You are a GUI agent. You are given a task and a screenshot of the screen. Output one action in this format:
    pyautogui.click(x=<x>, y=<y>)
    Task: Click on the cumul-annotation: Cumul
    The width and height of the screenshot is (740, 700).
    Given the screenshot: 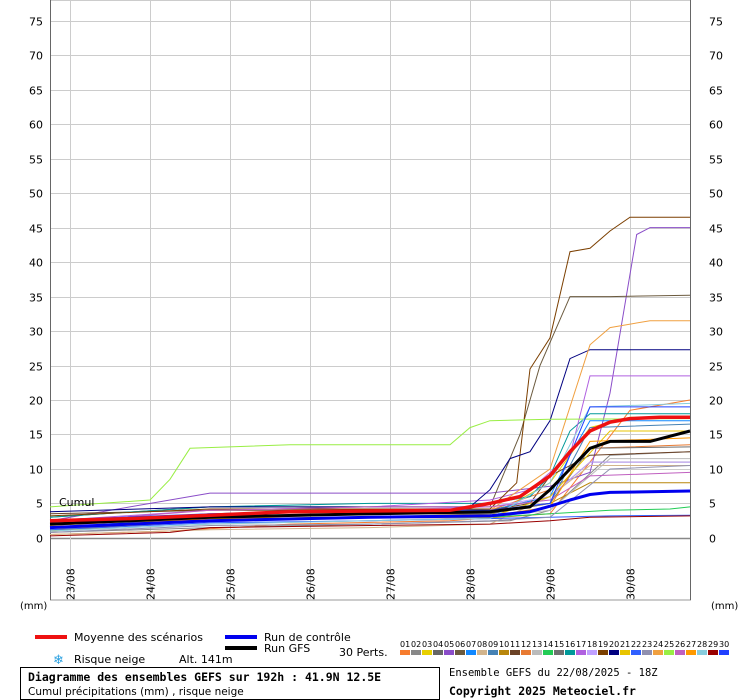 What is the action you would take?
    pyautogui.click(x=76, y=502)
    